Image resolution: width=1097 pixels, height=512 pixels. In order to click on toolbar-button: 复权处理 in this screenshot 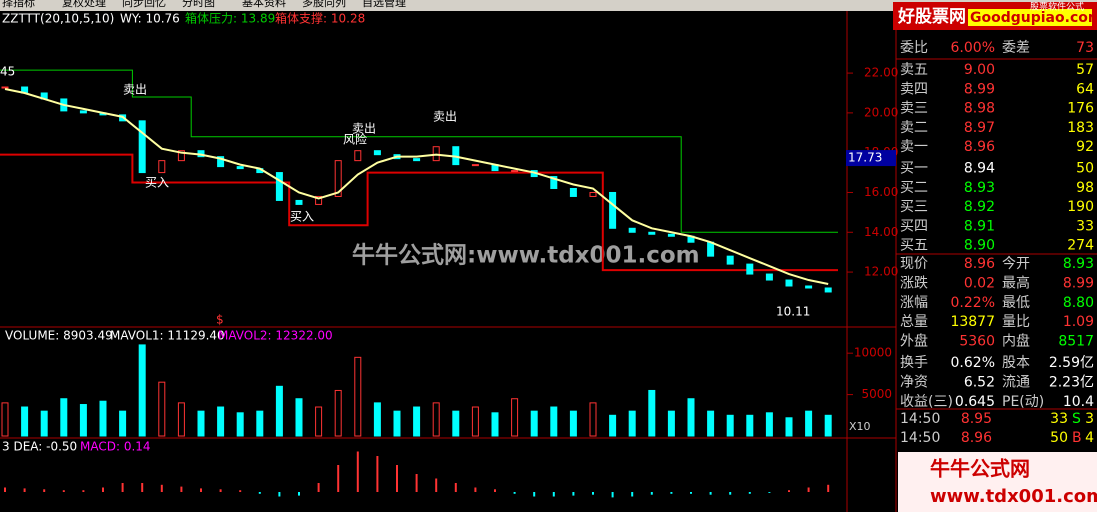, I will do `click(84, 4)`.